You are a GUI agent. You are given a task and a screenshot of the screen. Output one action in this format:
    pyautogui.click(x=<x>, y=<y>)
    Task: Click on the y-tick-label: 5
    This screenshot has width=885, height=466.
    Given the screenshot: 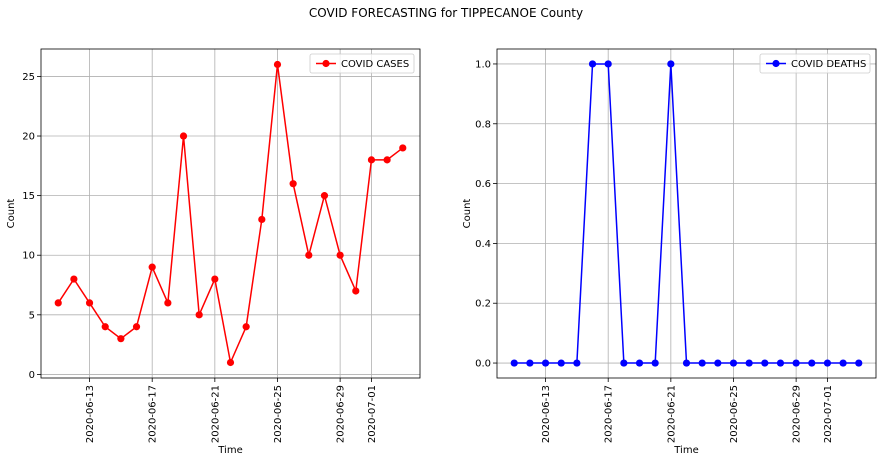 What is the action you would take?
    pyautogui.click(x=32, y=315)
    